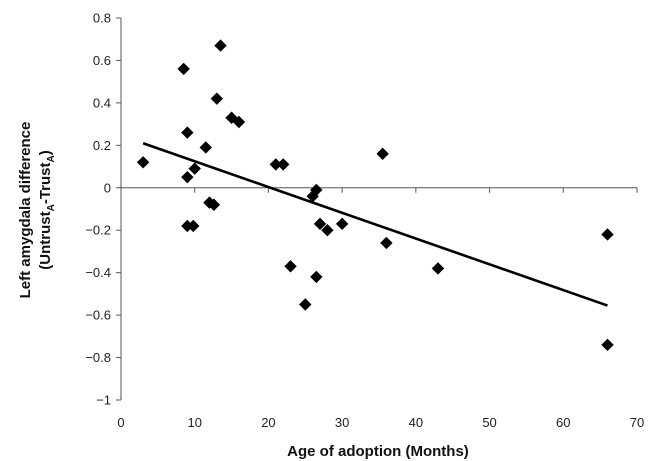 This screenshot has height=461, width=659. Describe the element at coordinates (107, 187) in the screenshot. I see `y-tick-label: 0` at that location.